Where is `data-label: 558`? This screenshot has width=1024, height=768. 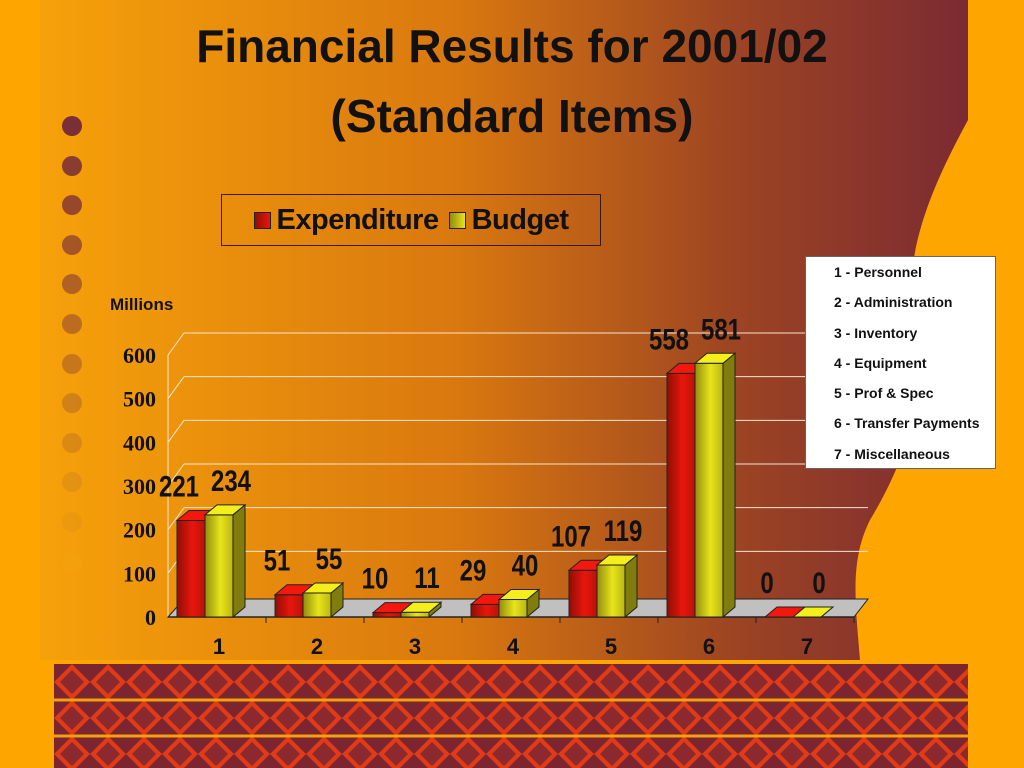
data-label: 558 is located at coordinates (669, 339).